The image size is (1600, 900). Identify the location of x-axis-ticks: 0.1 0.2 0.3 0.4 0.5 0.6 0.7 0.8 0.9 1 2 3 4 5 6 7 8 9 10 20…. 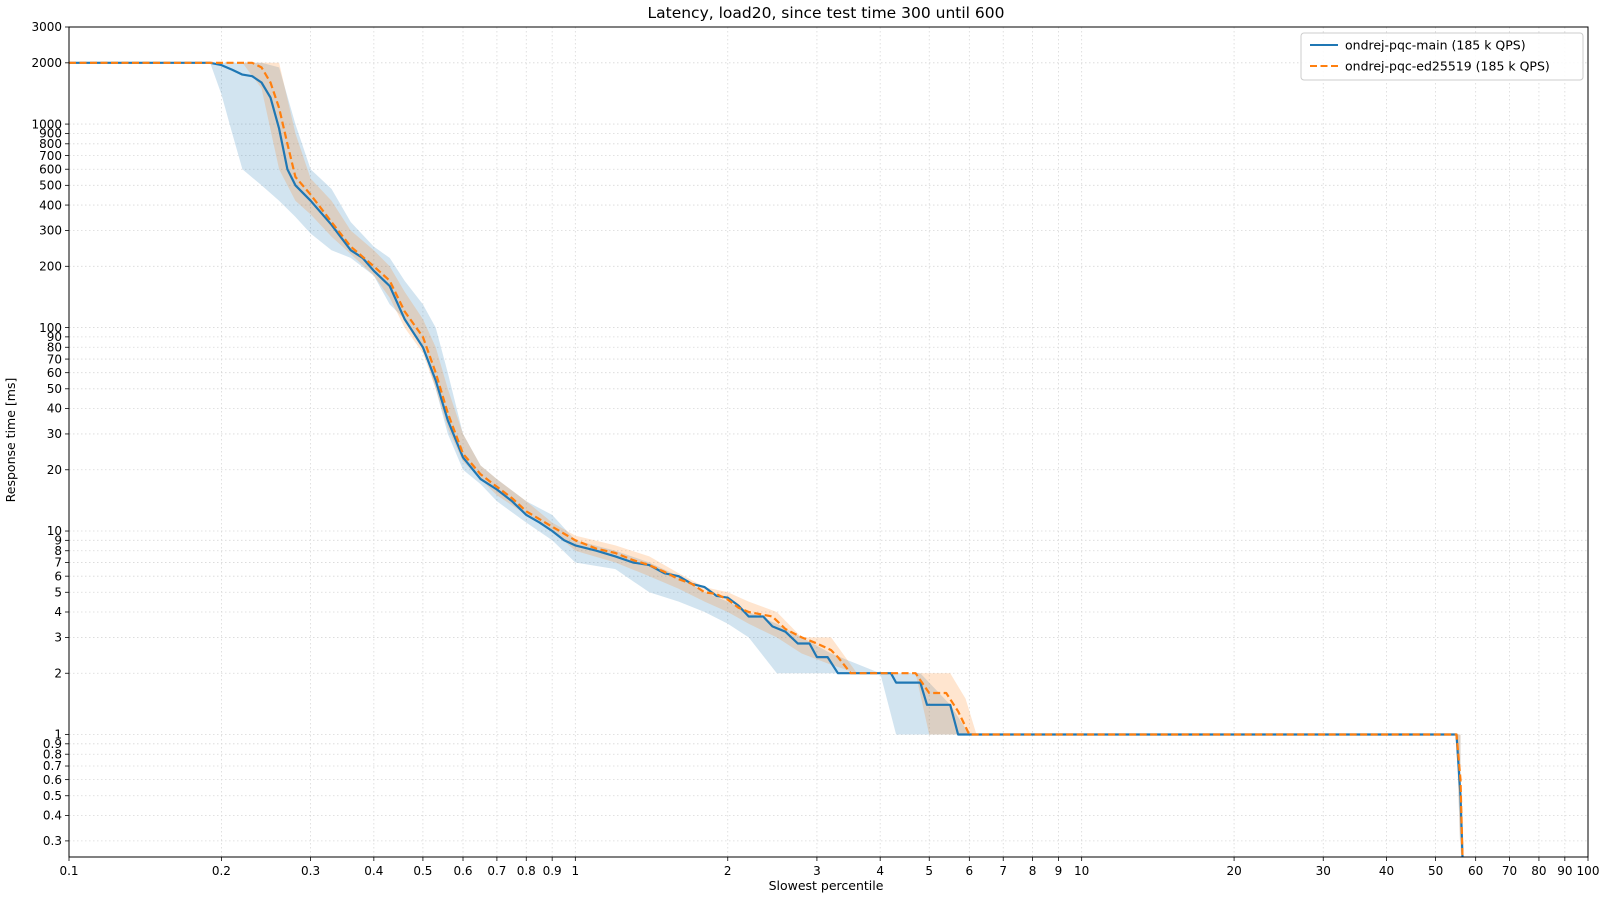
(829, 867).